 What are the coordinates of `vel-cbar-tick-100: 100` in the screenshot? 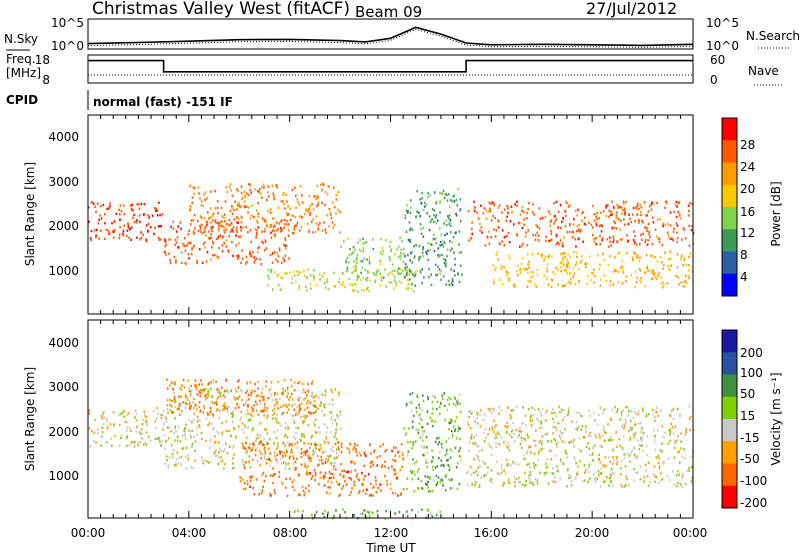 It's located at (751, 373).